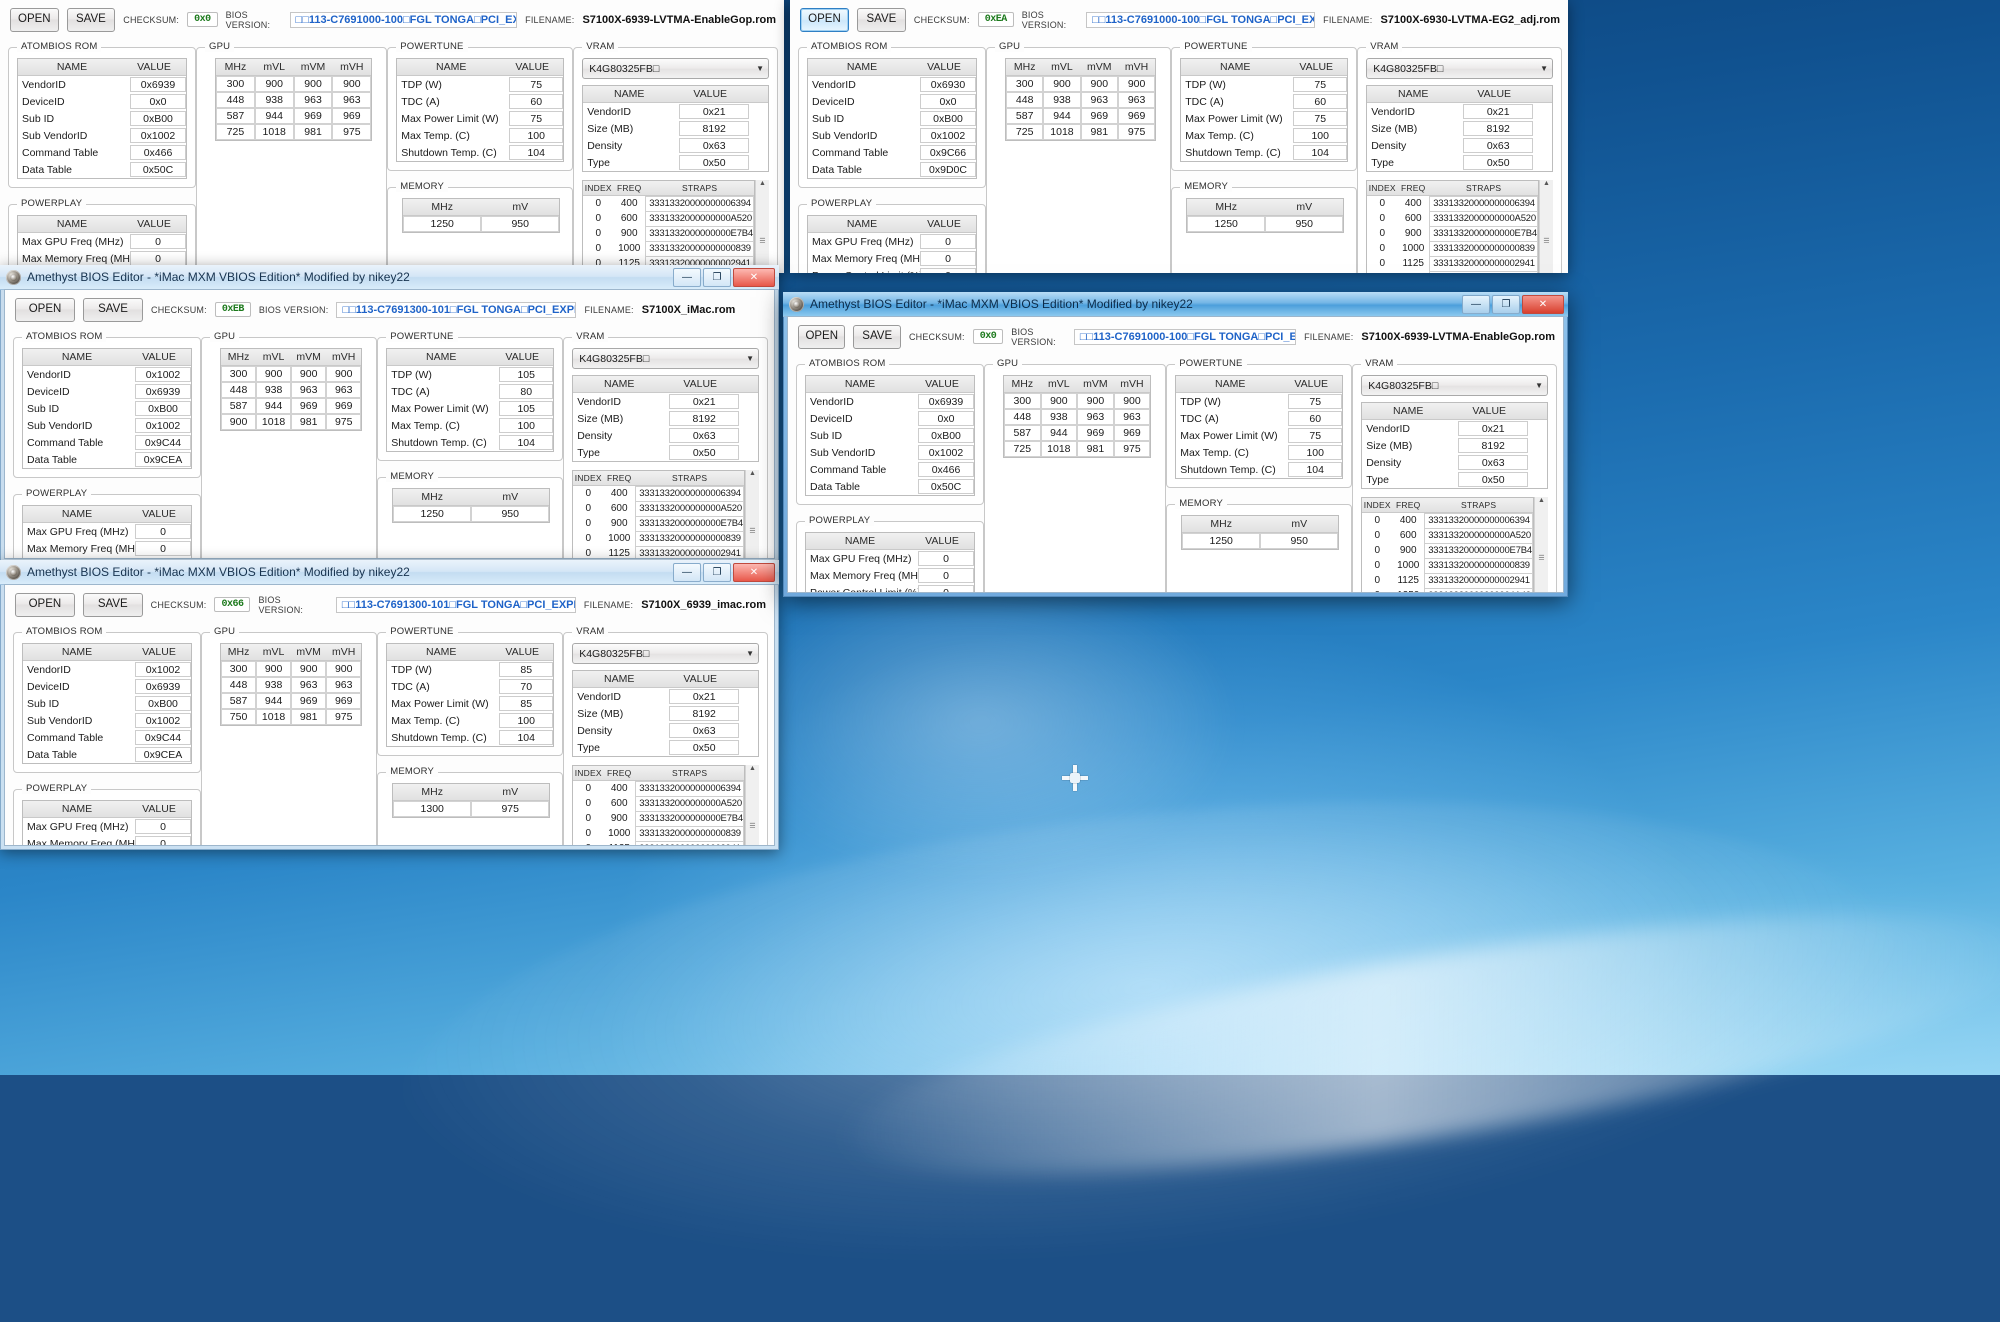 The width and height of the screenshot is (2000, 1322). I want to click on atombios-value: 0x466, so click(946, 469).